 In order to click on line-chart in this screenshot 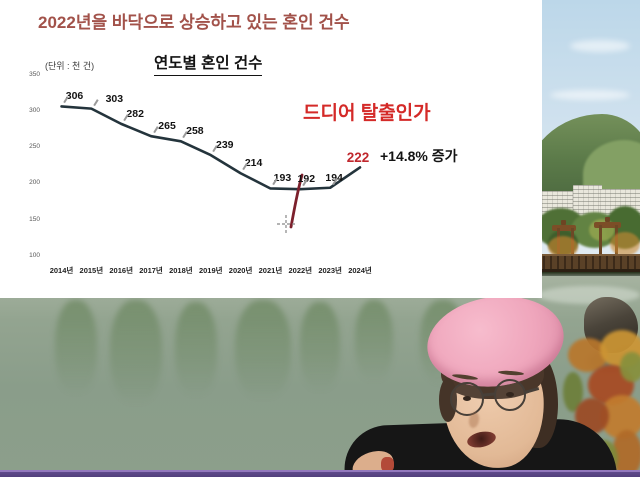, I will do `click(211, 169)`.